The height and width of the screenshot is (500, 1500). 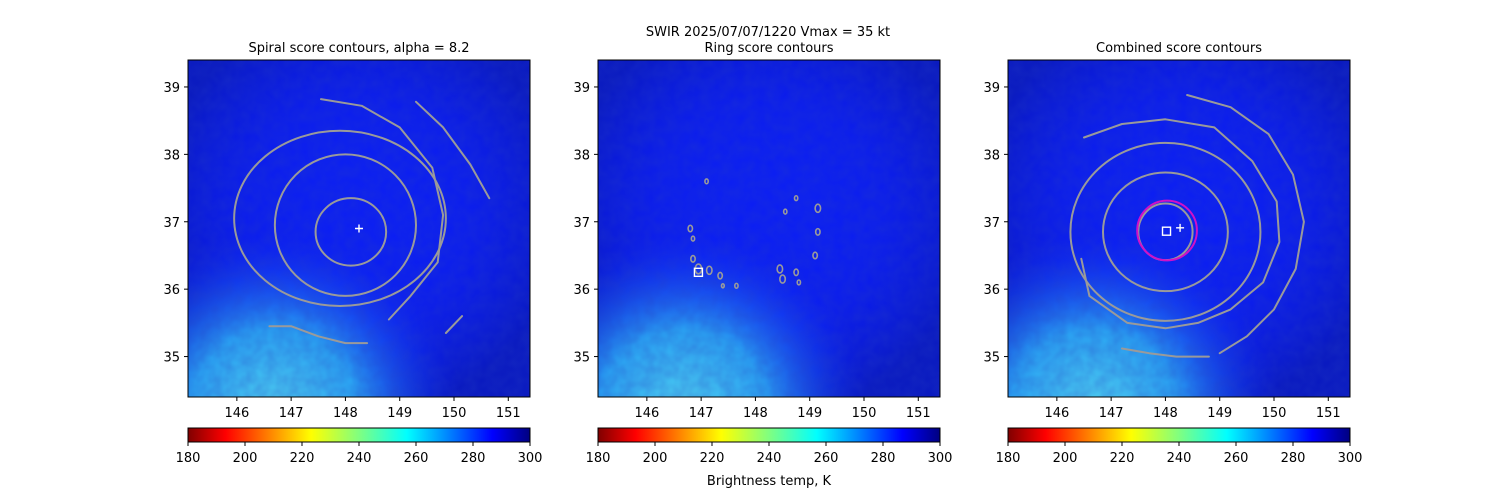 I want to click on panel-title: Spiral score contours, alpha = 8.2, so click(x=358, y=48).